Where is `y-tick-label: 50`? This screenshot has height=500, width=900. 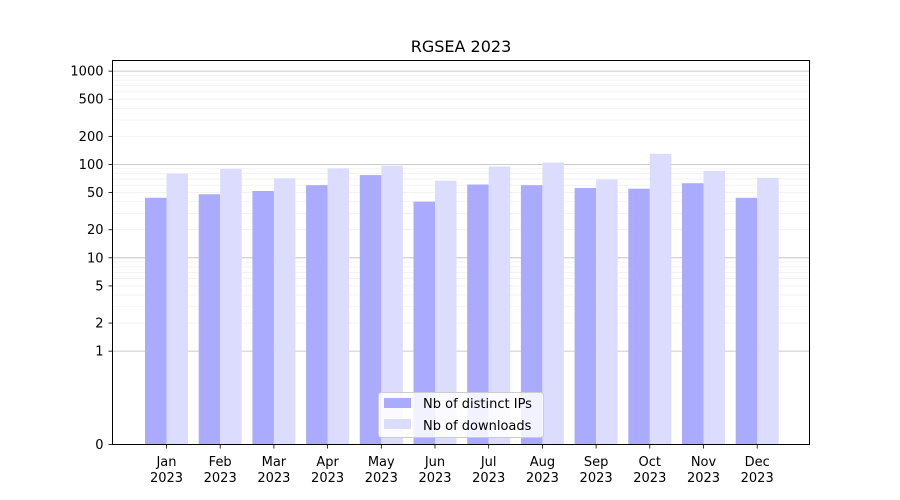
y-tick-label: 50 is located at coordinates (95, 193).